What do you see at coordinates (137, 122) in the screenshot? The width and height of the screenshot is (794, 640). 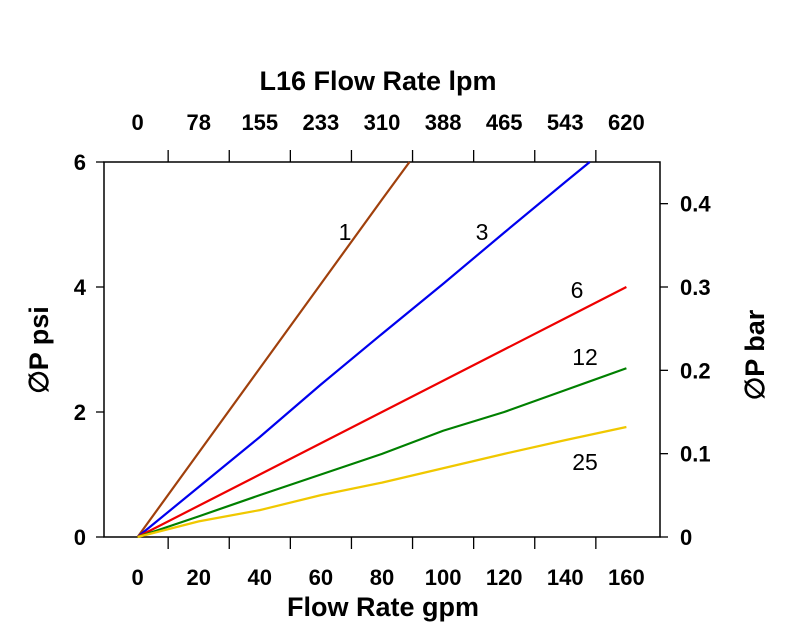 I see `x-top-tick-label: 0` at bounding box center [137, 122].